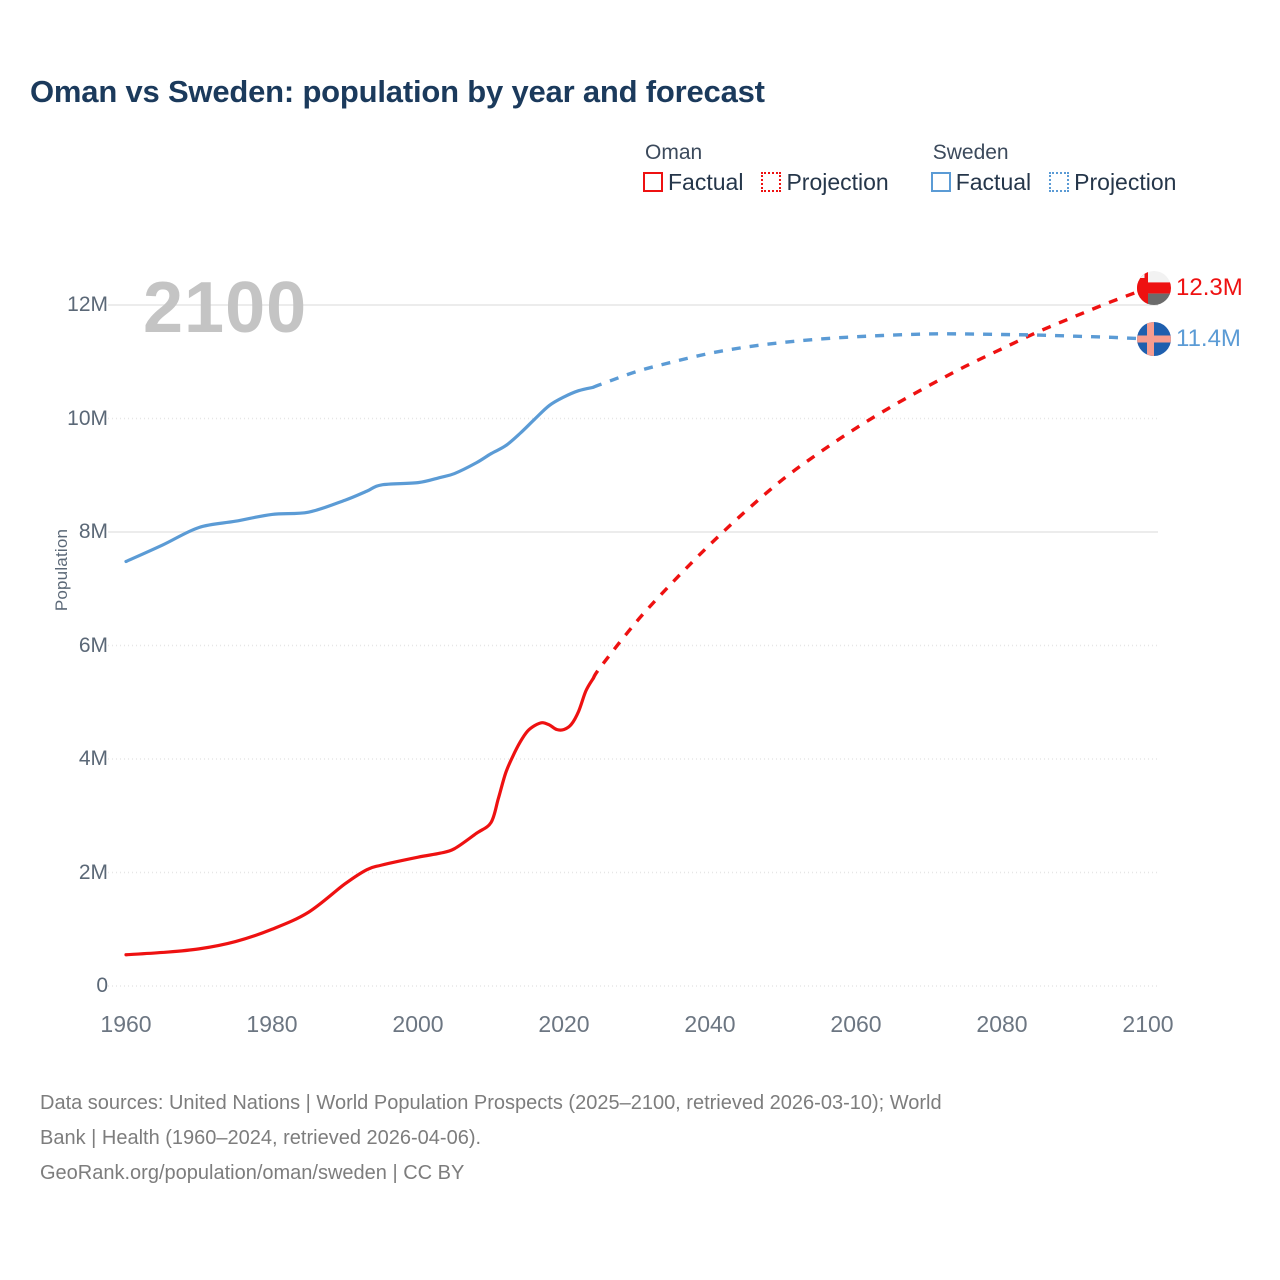 Image resolution: width=1280 pixels, height=1280 pixels. What do you see at coordinates (856, 1024) in the screenshot?
I see `x-axis-tick-label: 2060` at bounding box center [856, 1024].